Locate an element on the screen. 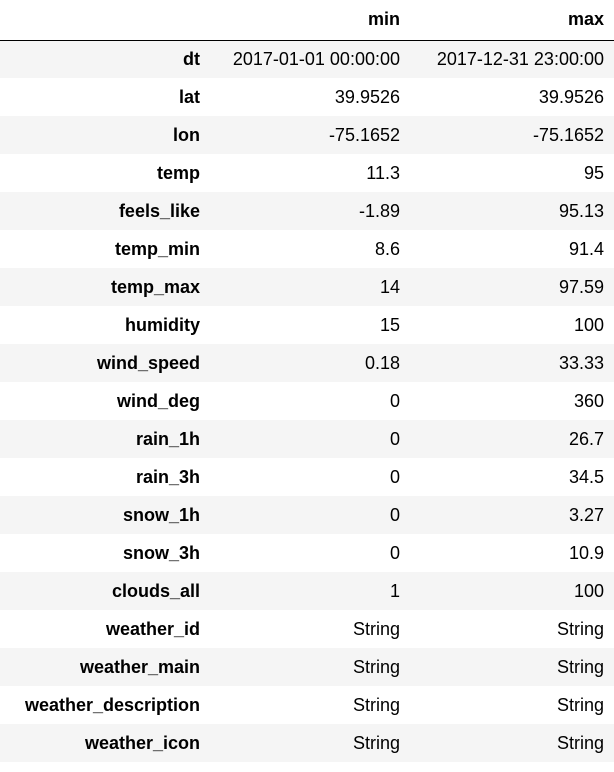 Image resolution: width=614 pixels, height=772 pixels. table-row: lat 39.9526 39.9526 is located at coordinates (307, 97).